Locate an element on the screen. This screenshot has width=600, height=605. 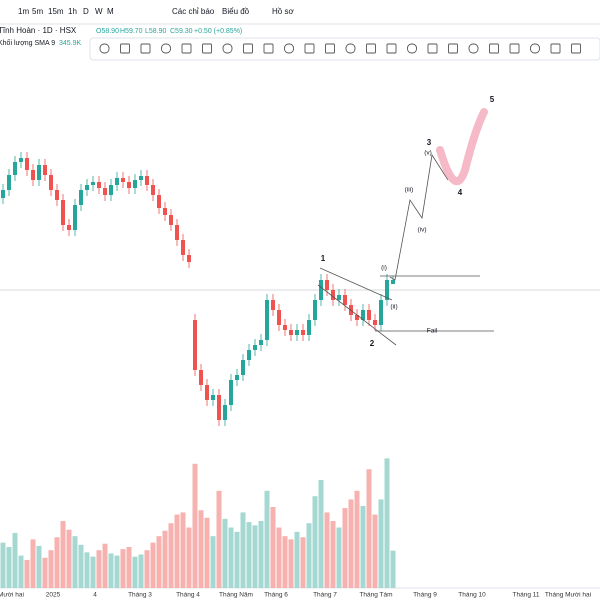
profile-button: Hồ sơ is located at coordinates (283, 11).